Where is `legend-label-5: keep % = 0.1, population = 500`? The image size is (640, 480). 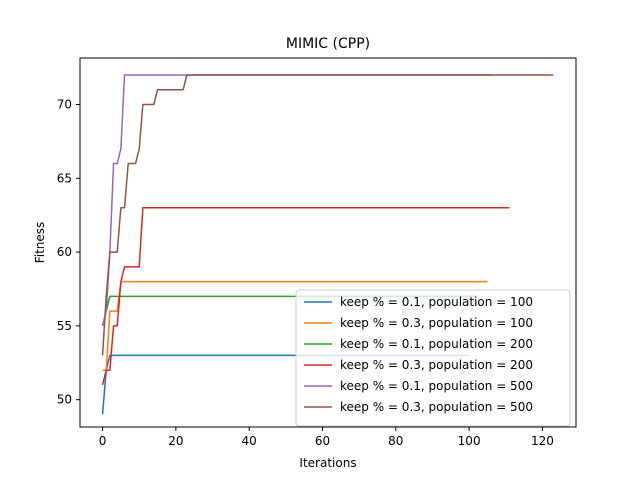
legend-label-5: keep % = 0.1, population = 500 is located at coordinates (436, 386).